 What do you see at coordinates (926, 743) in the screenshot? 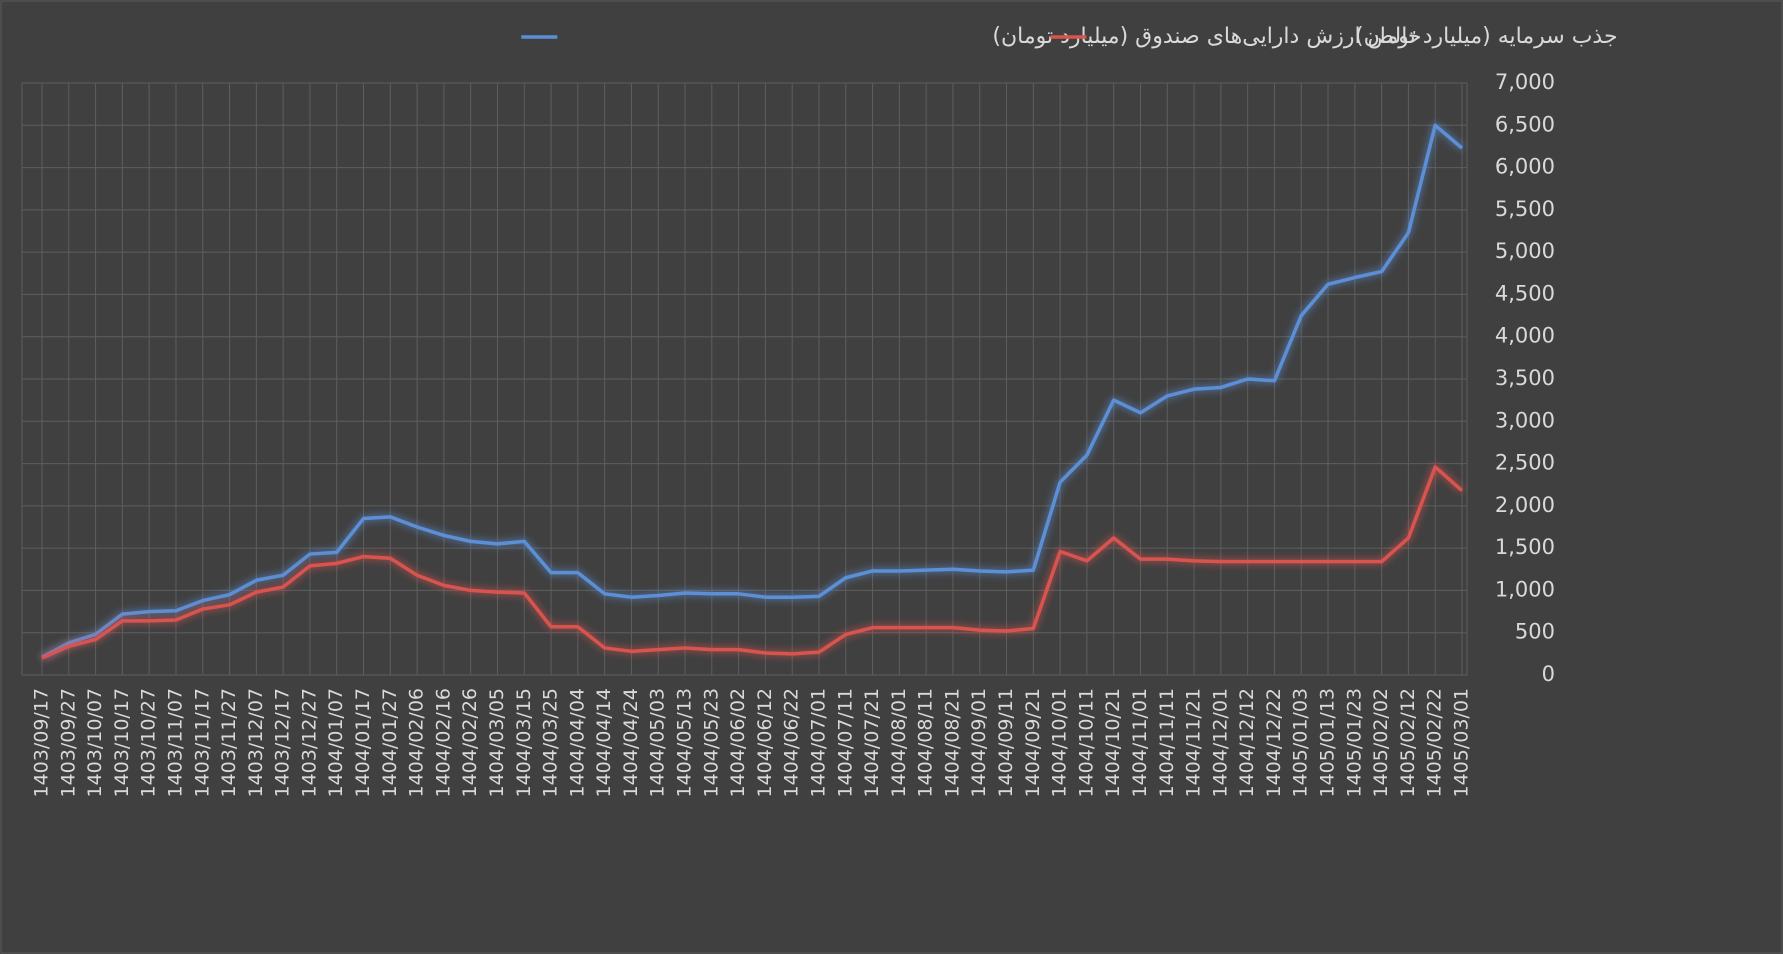
I see `x-tick-label: 1404/08/11` at bounding box center [926, 743].